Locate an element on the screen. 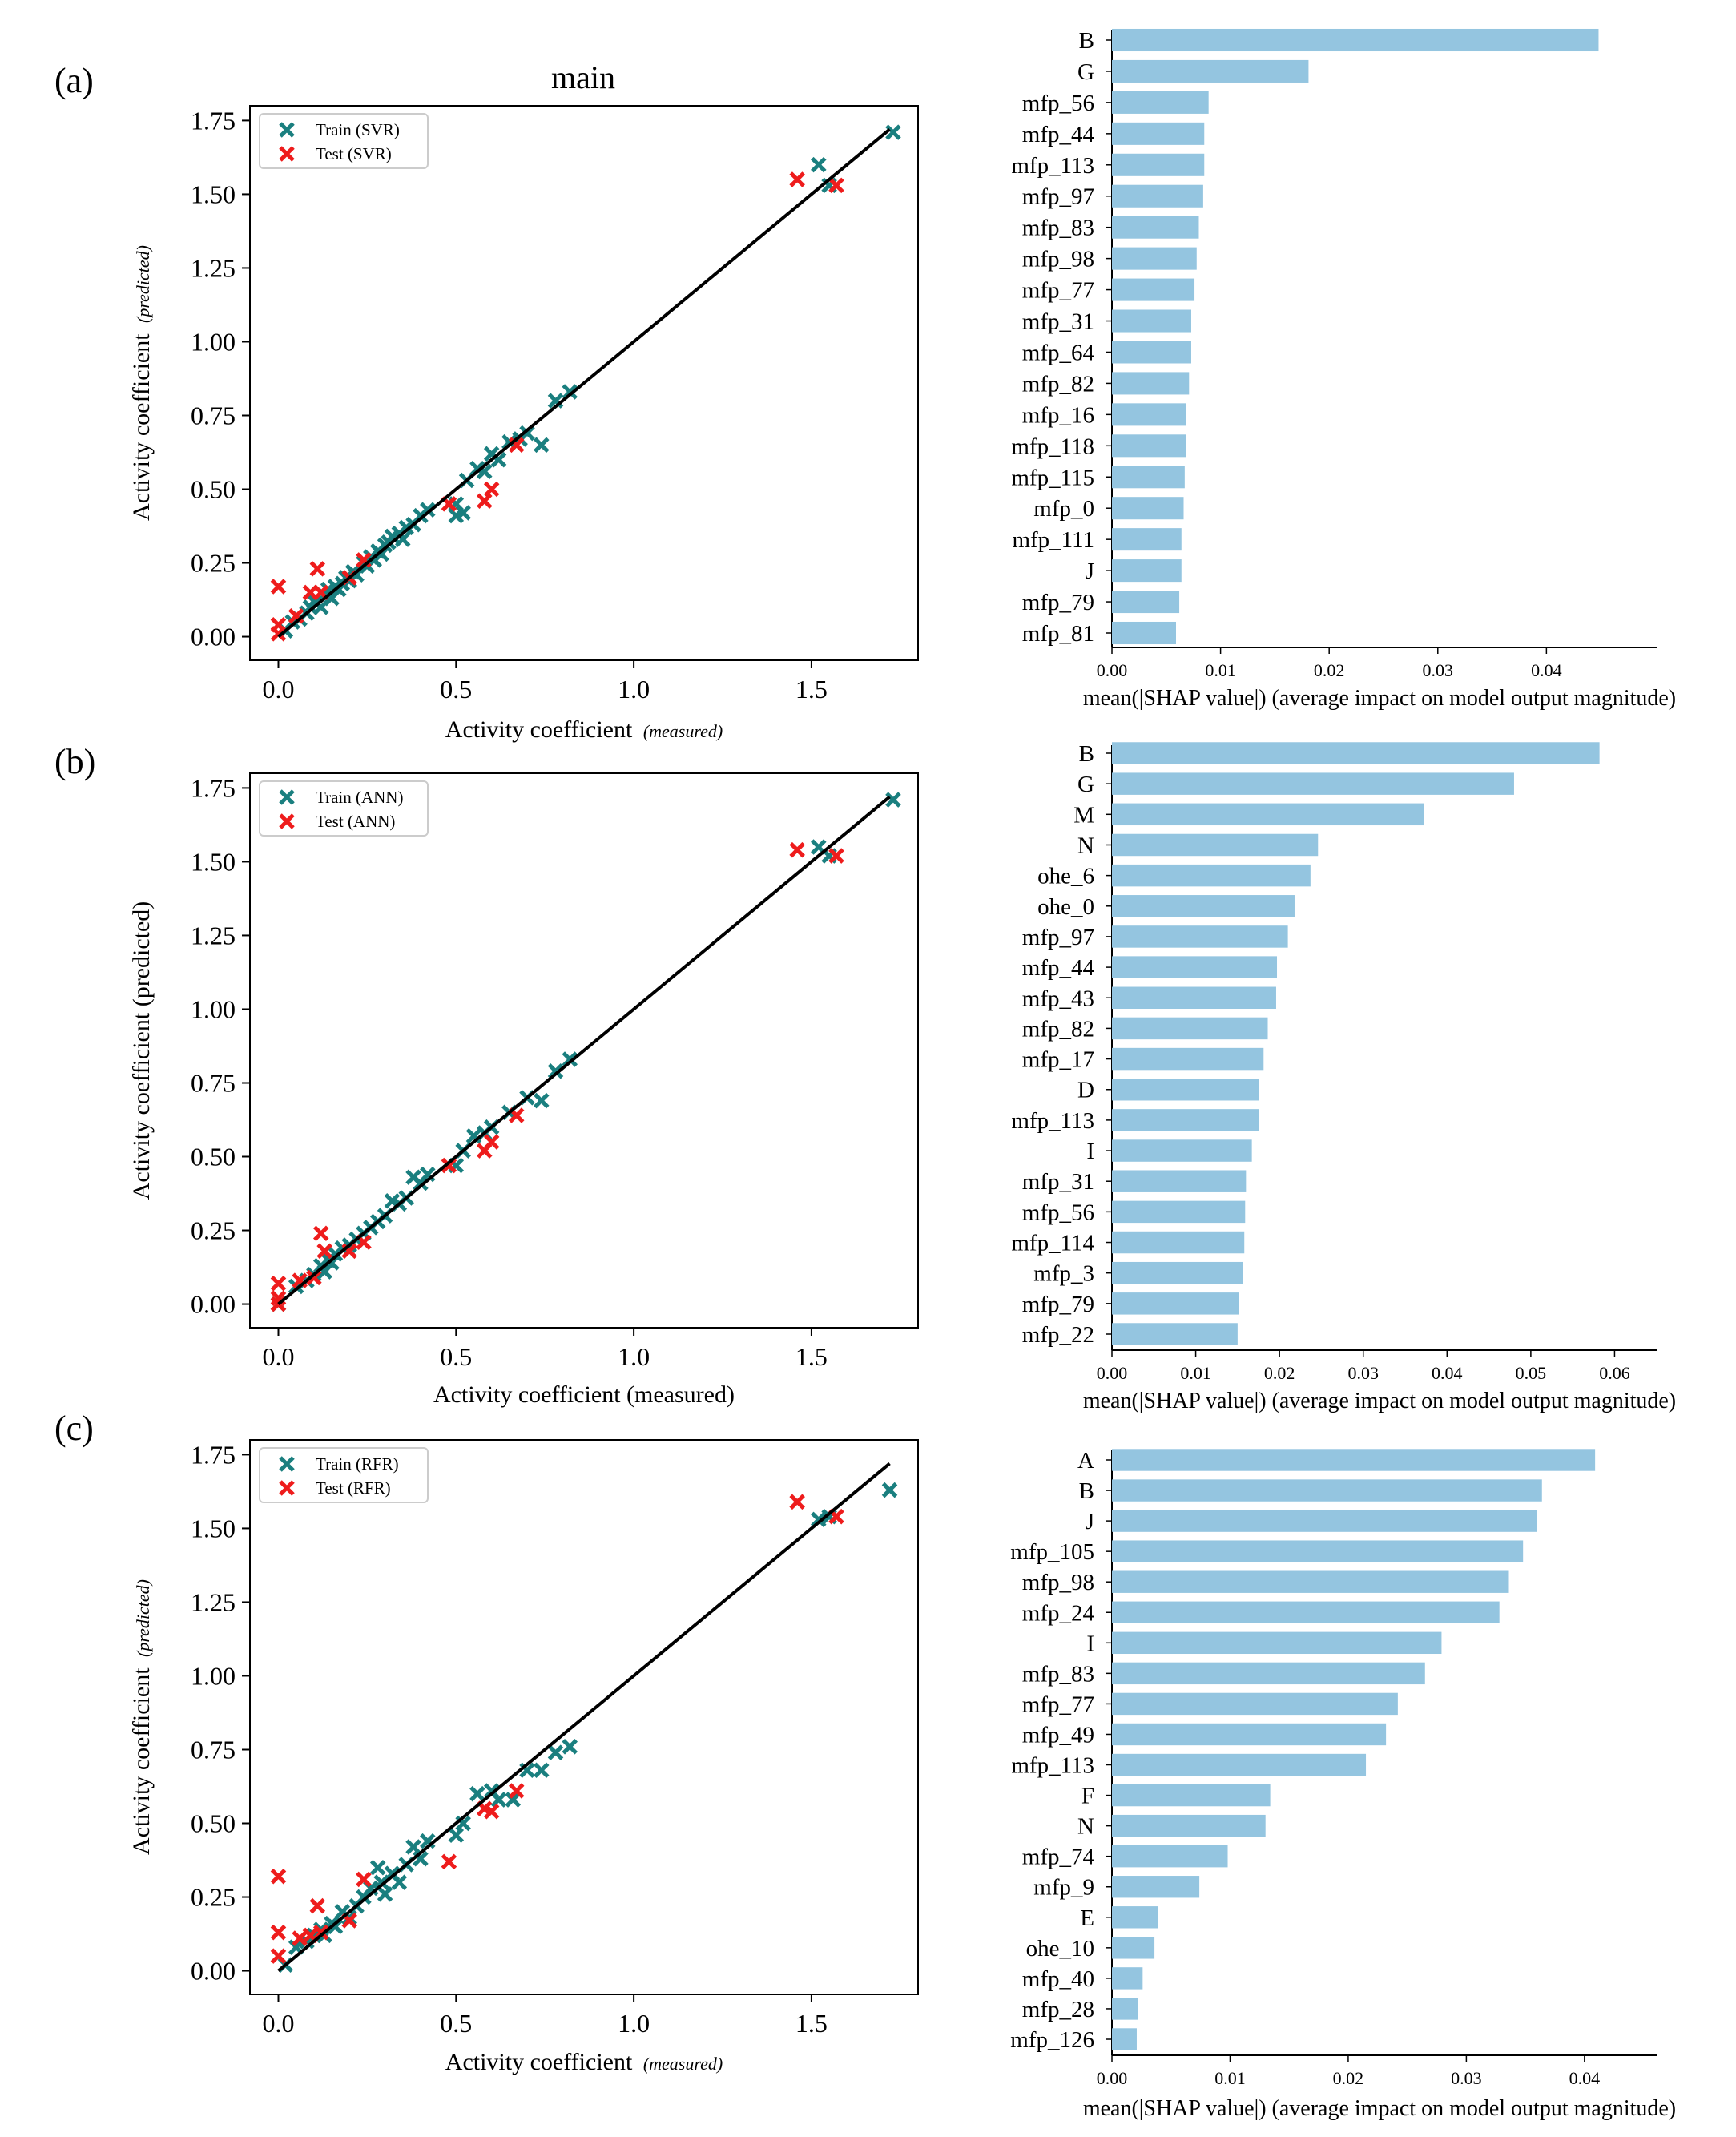 The width and height of the screenshot is (1736, 2137). scatter-a-test-point is located at coordinates (278, 587).